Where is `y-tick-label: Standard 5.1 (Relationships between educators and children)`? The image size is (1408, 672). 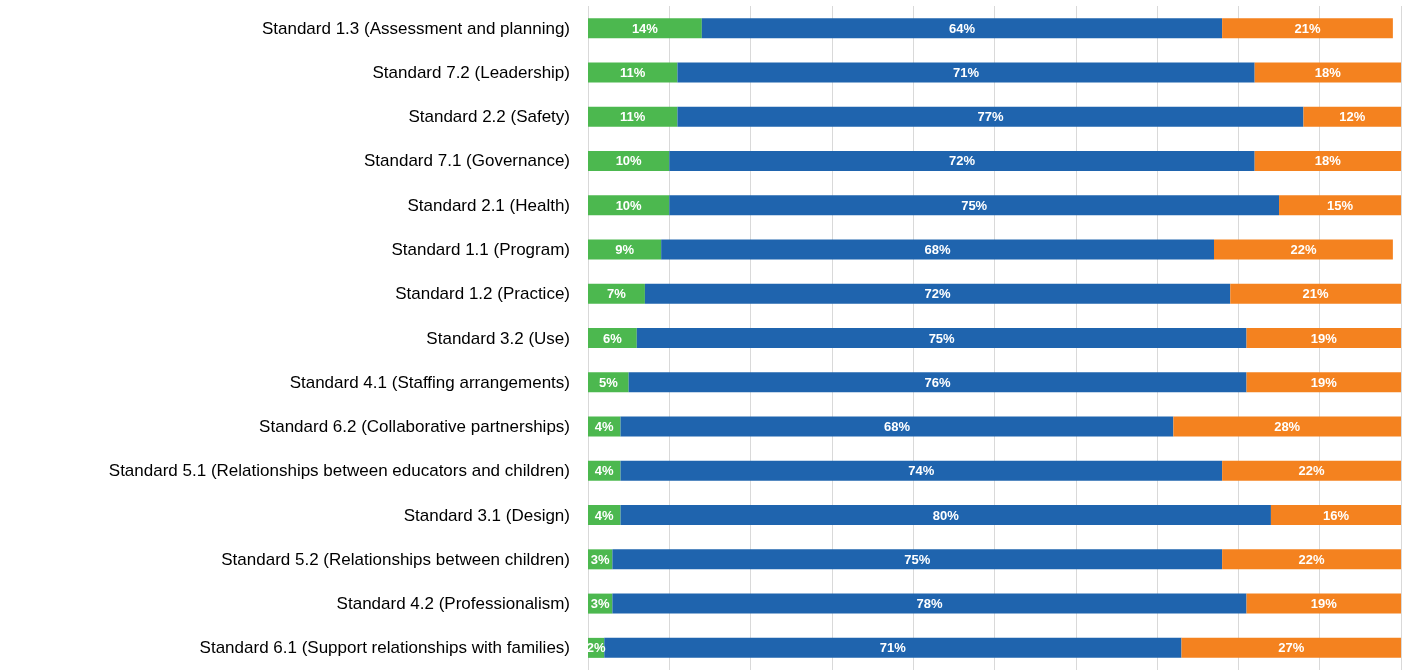 y-tick-label: Standard 5.1 (Relationships between educators and children) is located at coordinates (339, 471).